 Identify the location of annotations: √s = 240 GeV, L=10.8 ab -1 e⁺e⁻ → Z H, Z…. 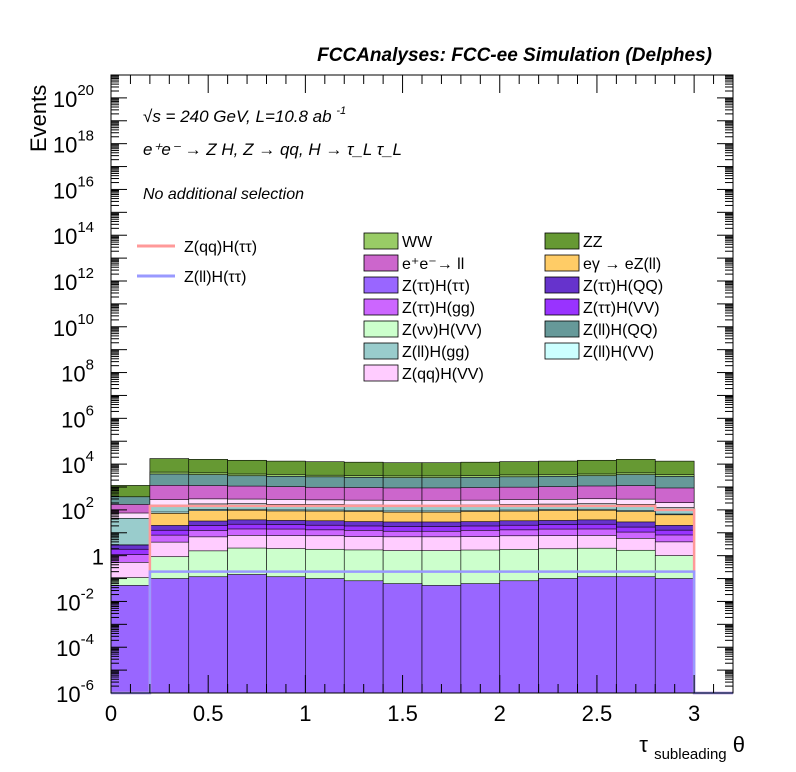
(272, 154).